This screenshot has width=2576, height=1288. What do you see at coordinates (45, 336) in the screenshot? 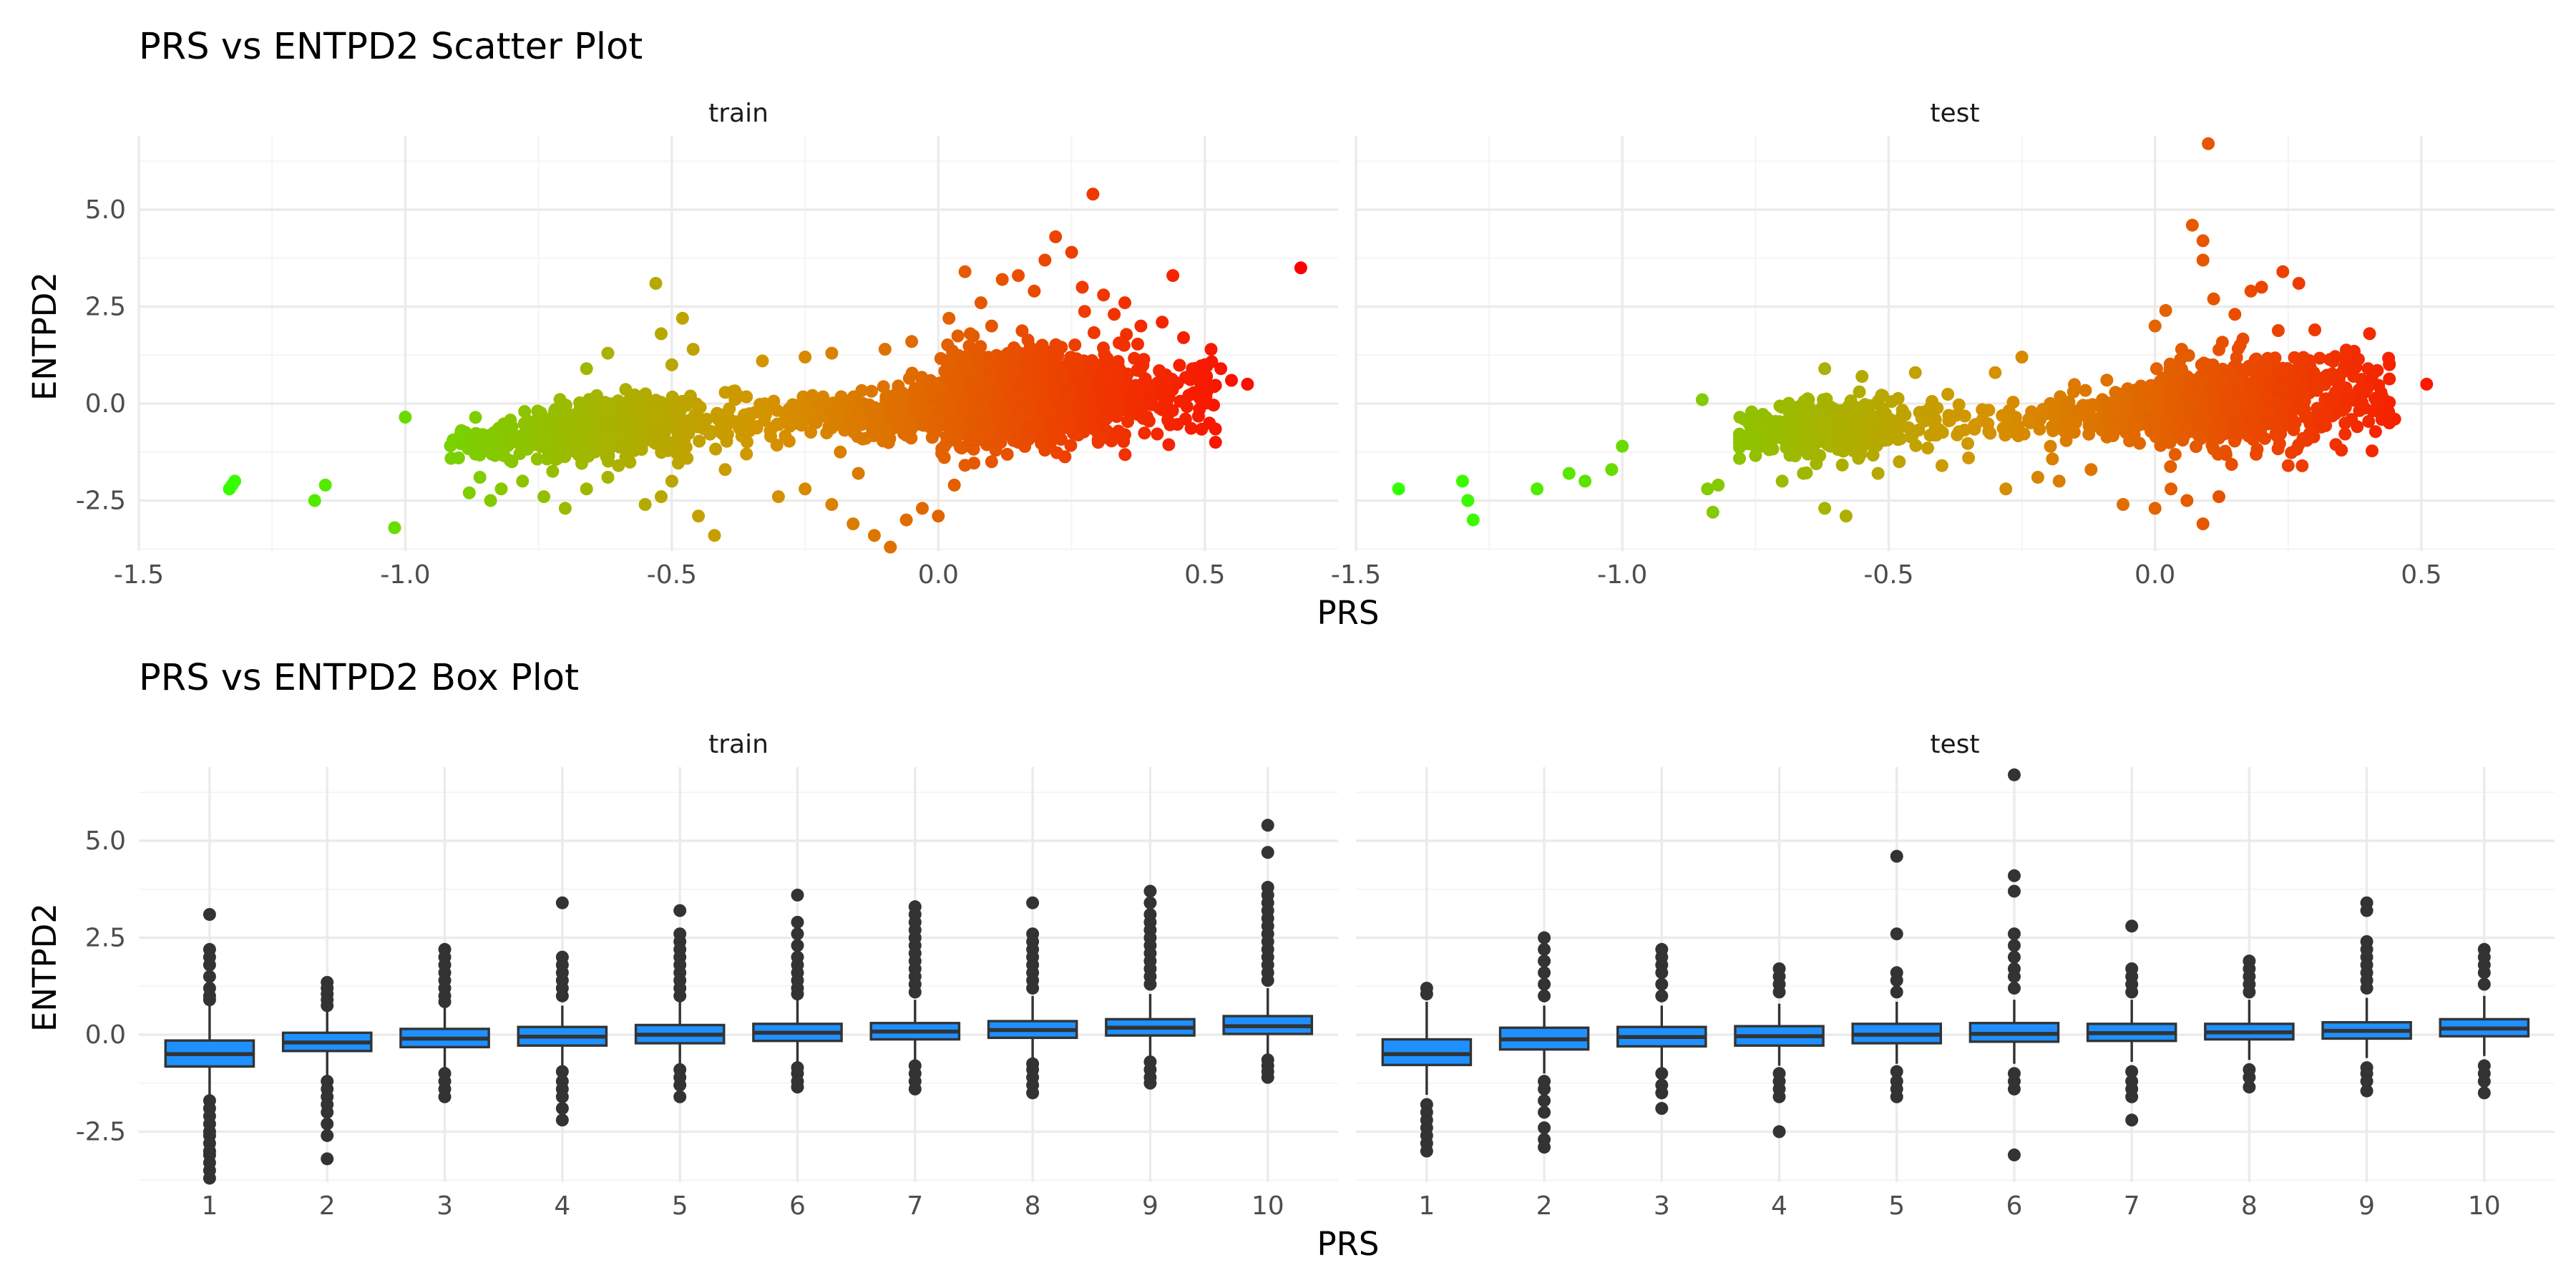
I see `scatter-y-axis-title: ENTPD2` at bounding box center [45, 336].